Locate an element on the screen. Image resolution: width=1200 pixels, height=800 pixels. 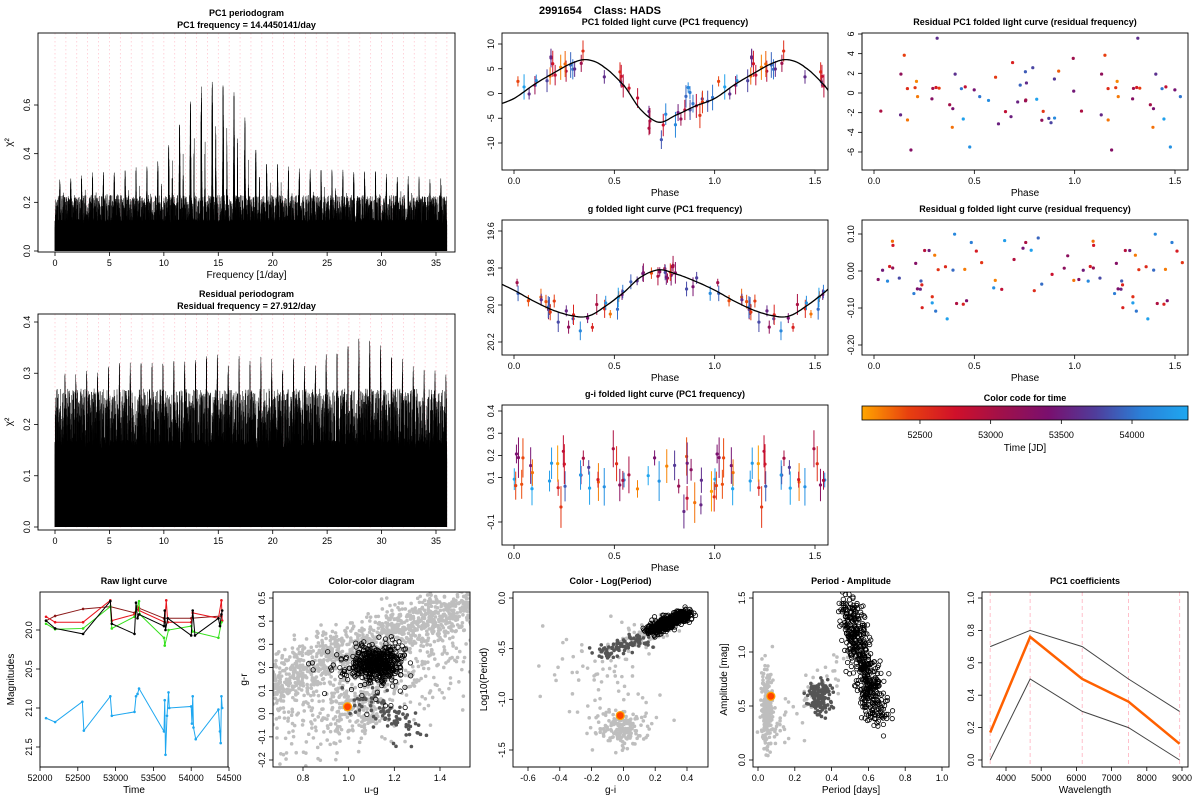
series-line is located at coordinates (133, 623).